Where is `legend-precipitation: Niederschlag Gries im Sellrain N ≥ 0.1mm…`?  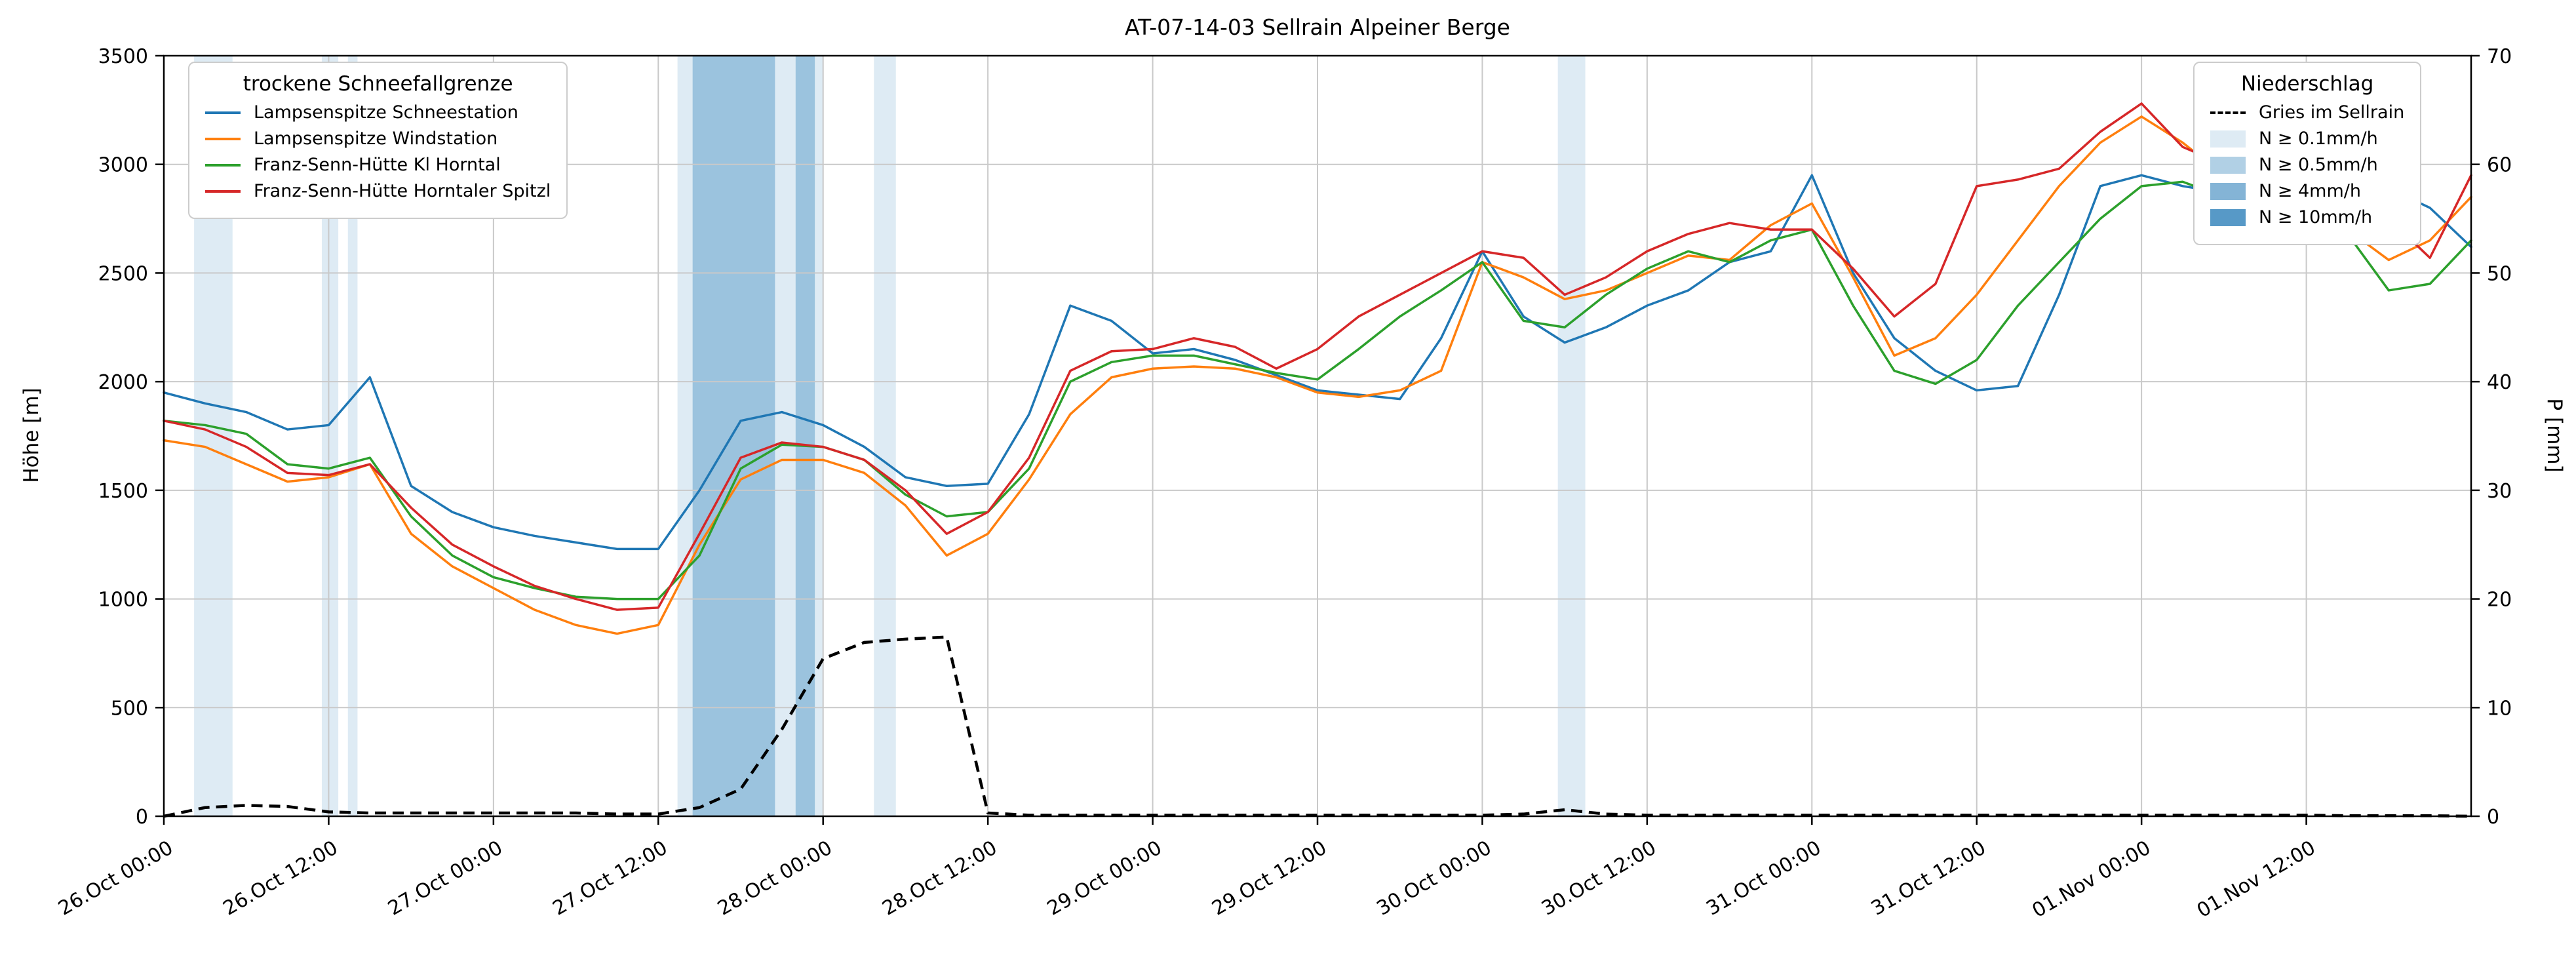 legend-precipitation: Niederschlag Gries im Sellrain N ≥ 0.1mm… is located at coordinates (2307, 153).